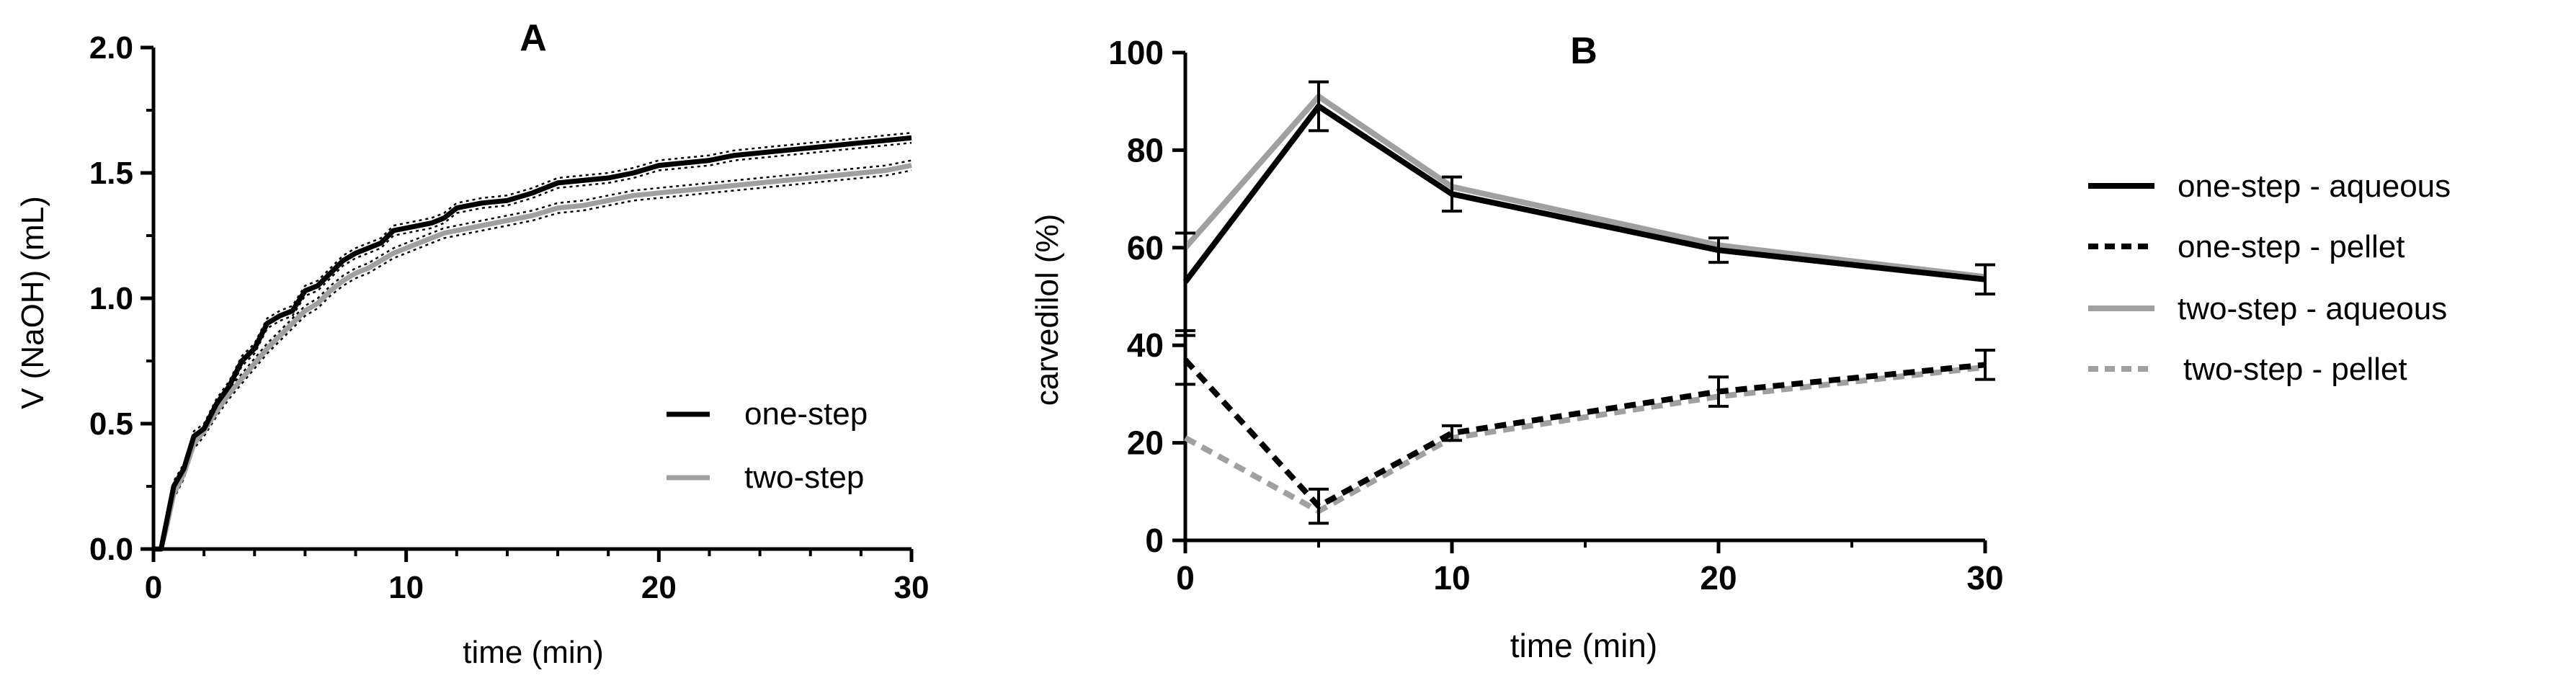 The width and height of the screenshot is (2576, 696). Describe the element at coordinates (406, 587) in the screenshot. I see `panel-a-x-tick-label: 10` at that location.